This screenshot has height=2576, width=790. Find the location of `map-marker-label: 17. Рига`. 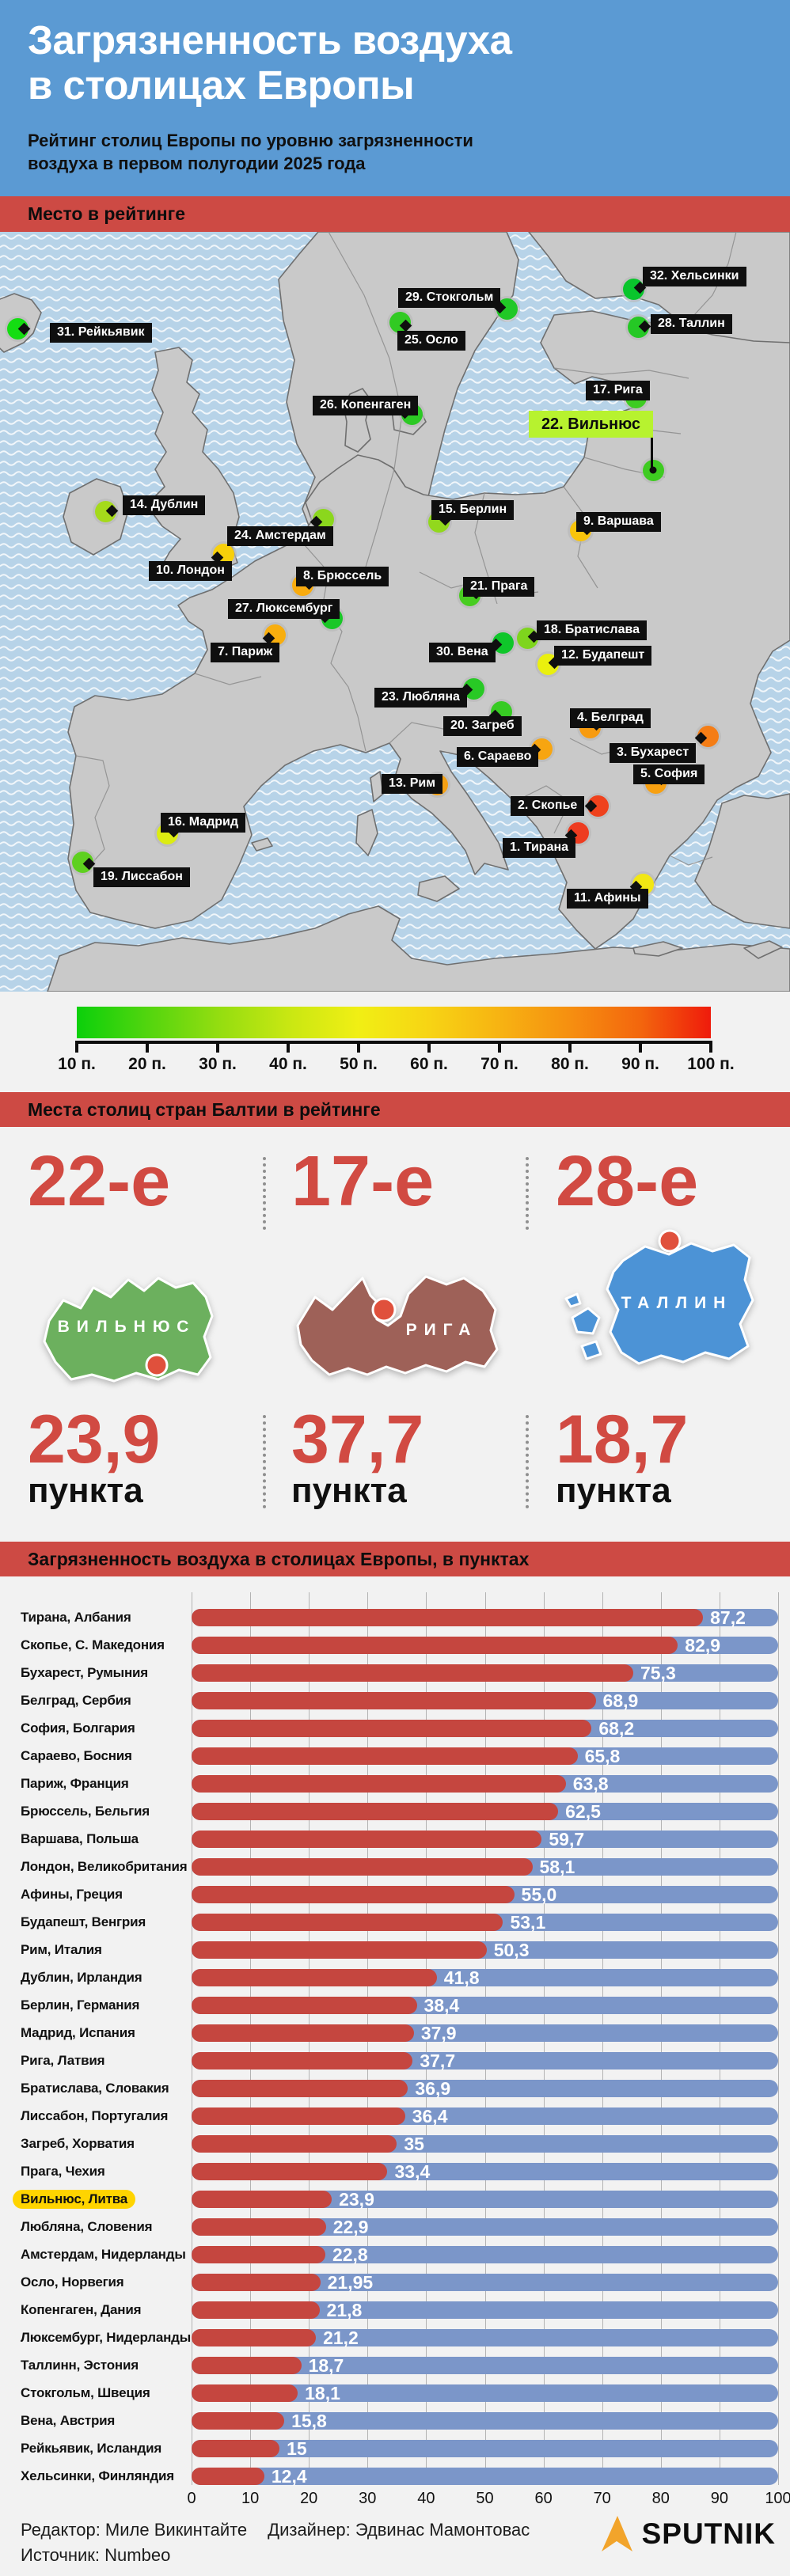

map-marker-label: 17. Рига is located at coordinates (618, 390).